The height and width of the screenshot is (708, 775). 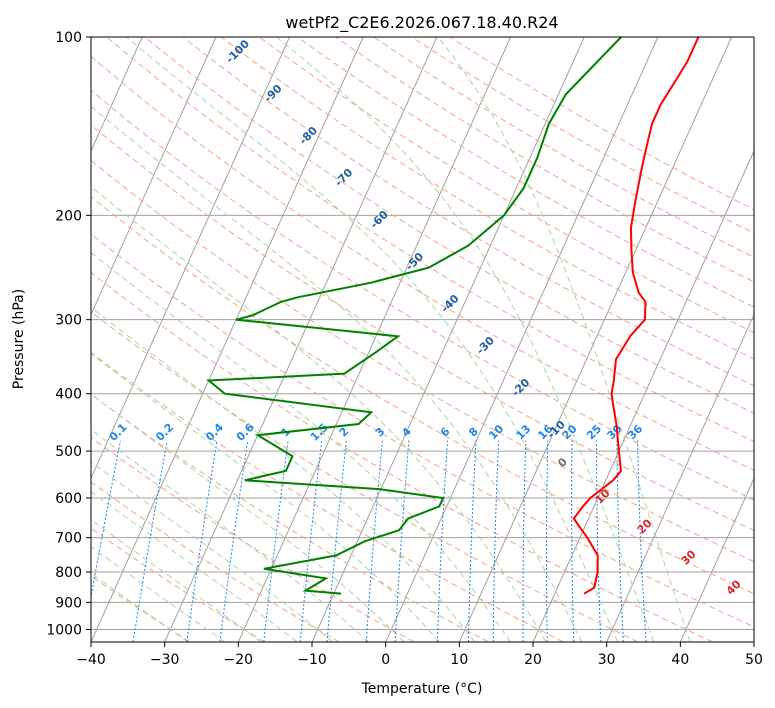 I want to click on chart-title: wetPf2_C2E6.2026.067.18.40.R24, so click(x=421, y=23).